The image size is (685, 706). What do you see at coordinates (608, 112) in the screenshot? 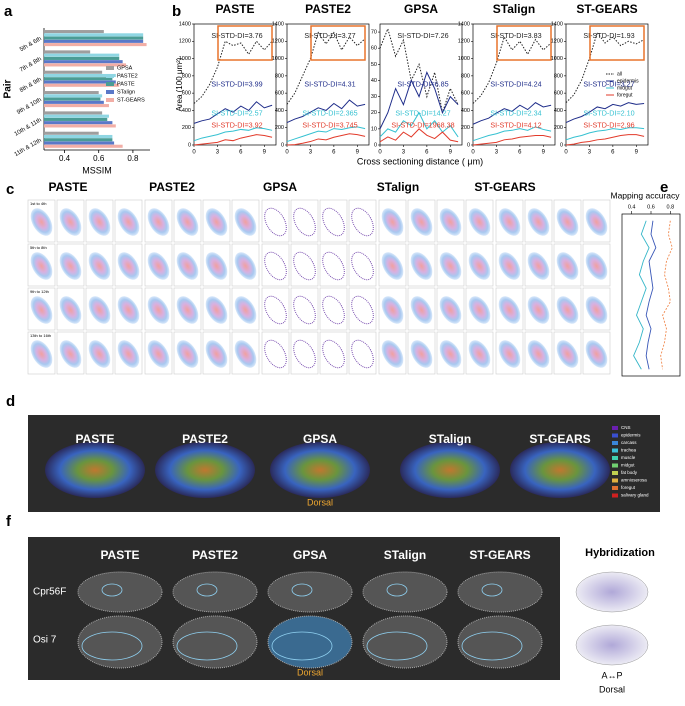
I see `annotation: SI-STD-DI=2.10` at bounding box center [608, 112].